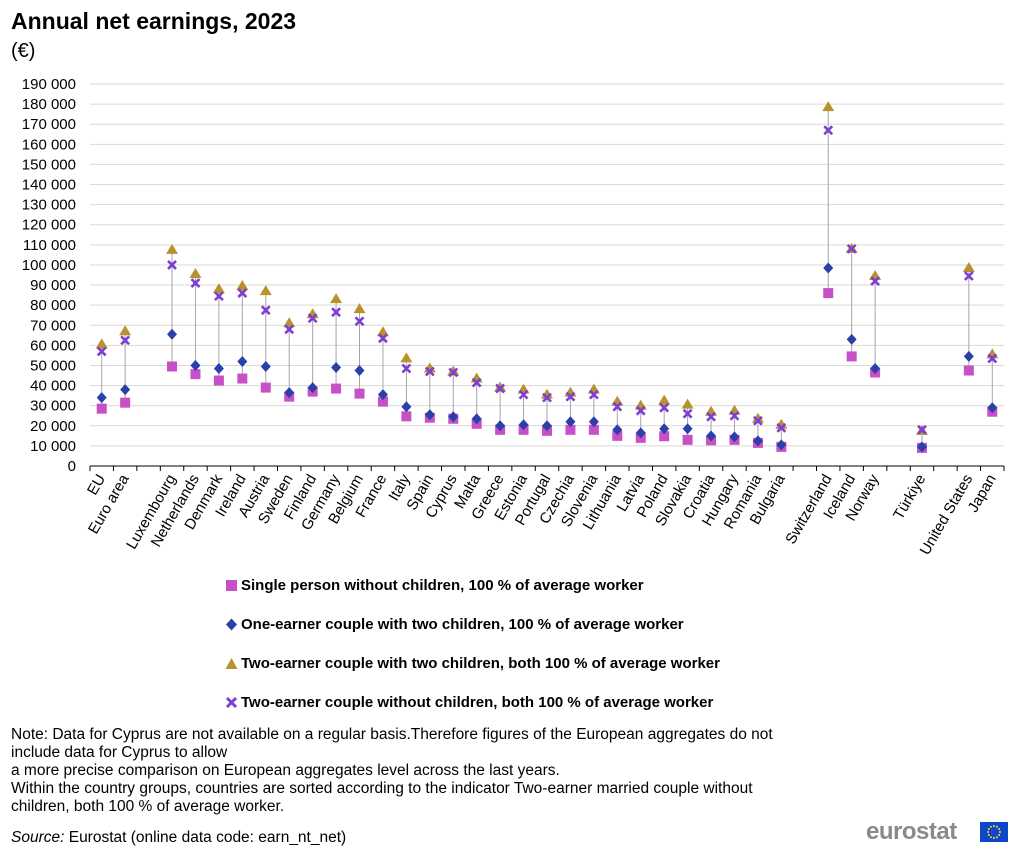 Image resolution: width=1024 pixels, height=855 pixels. I want to click on y-tick-label: 160 000, so click(49, 144).